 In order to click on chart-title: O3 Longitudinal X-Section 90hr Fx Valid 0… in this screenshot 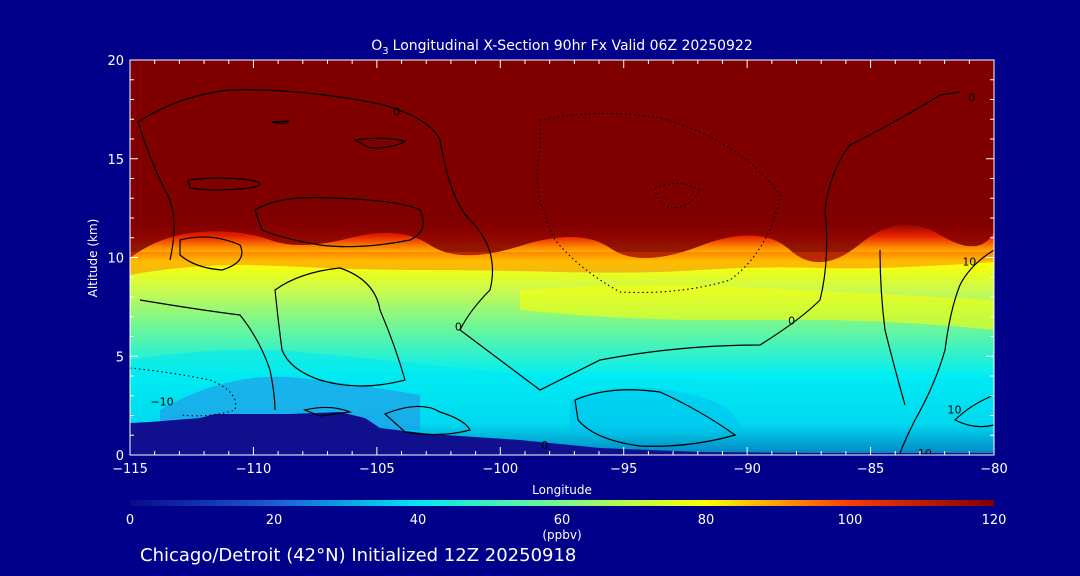, I will do `click(562, 47)`.